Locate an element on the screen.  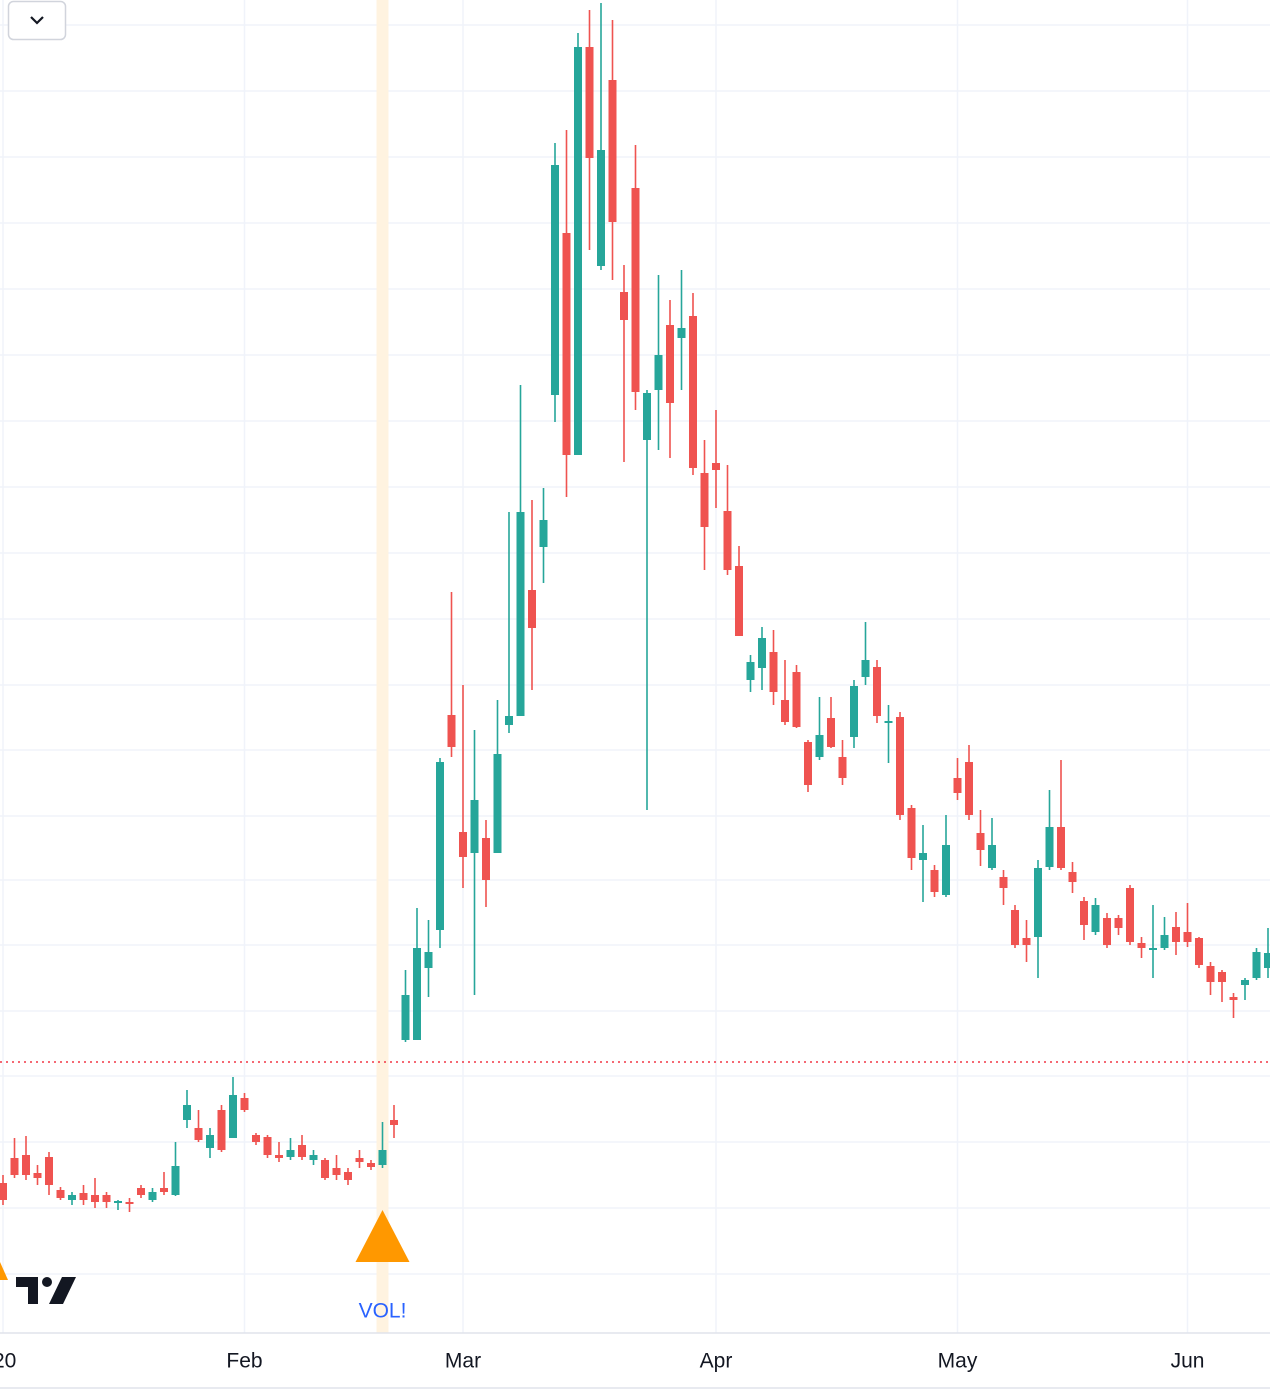
logo is located at coordinates (46, 1290).